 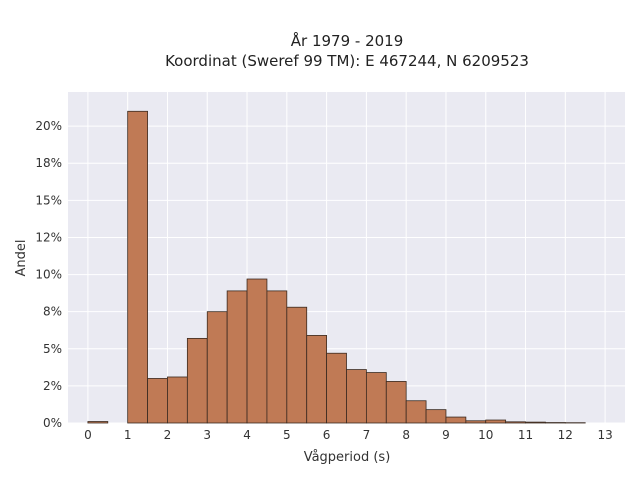 What do you see at coordinates (52, 349) in the screenshot?
I see `y-tick-label-2: 5%` at bounding box center [52, 349].